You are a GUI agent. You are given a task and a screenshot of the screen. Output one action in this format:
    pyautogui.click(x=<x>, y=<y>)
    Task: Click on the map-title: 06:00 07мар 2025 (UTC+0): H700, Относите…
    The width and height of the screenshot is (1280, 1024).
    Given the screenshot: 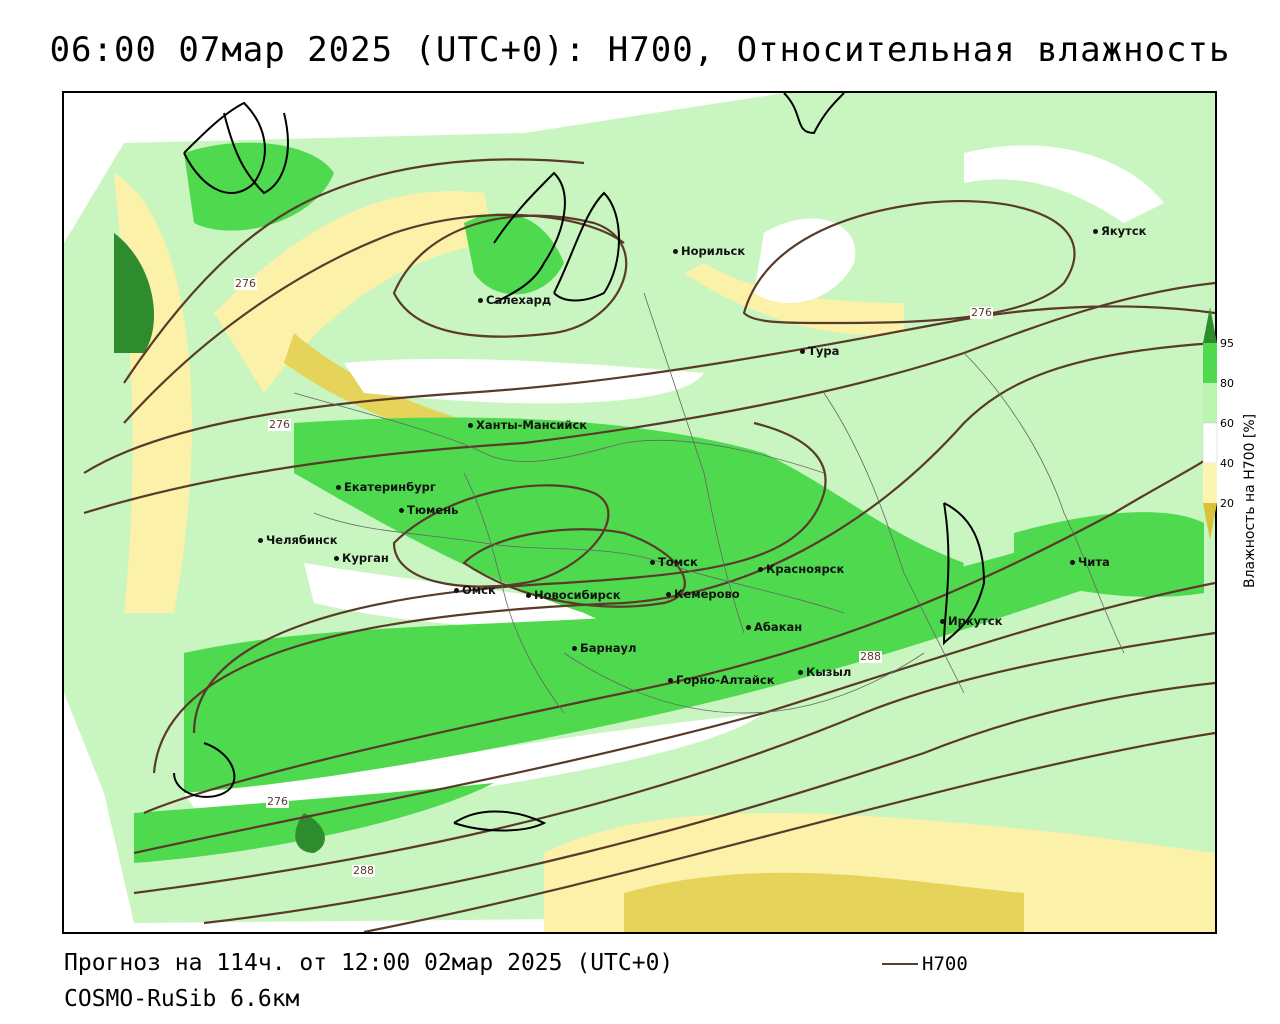 What is the action you would take?
    pyautogui.click(x=640, y=50)
    